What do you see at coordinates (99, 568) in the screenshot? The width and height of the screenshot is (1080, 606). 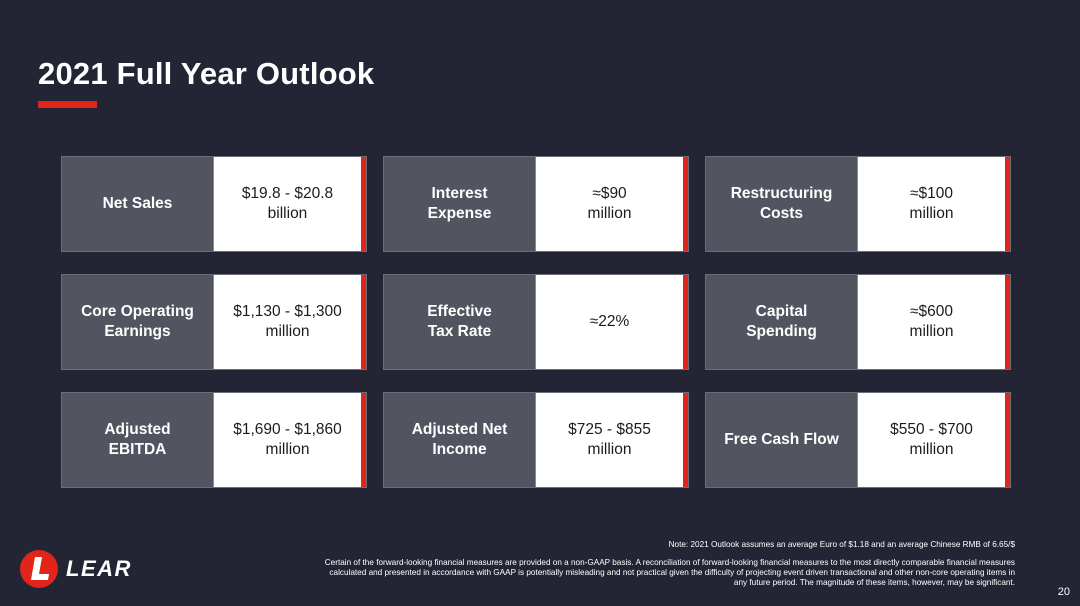 I see `logo-wordmark: LEAR` at bounding box center [99, 568].